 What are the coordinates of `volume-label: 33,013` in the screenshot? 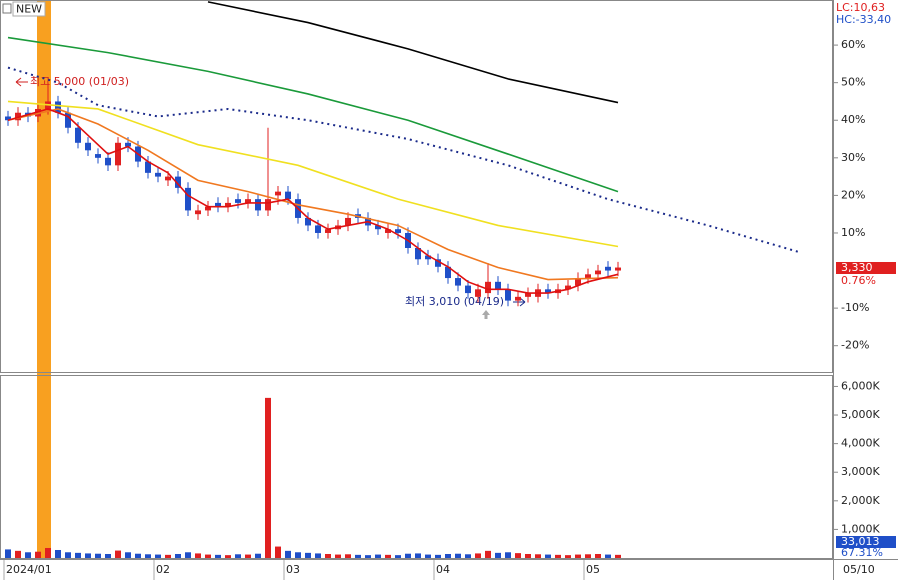 It's located at (860, 541).